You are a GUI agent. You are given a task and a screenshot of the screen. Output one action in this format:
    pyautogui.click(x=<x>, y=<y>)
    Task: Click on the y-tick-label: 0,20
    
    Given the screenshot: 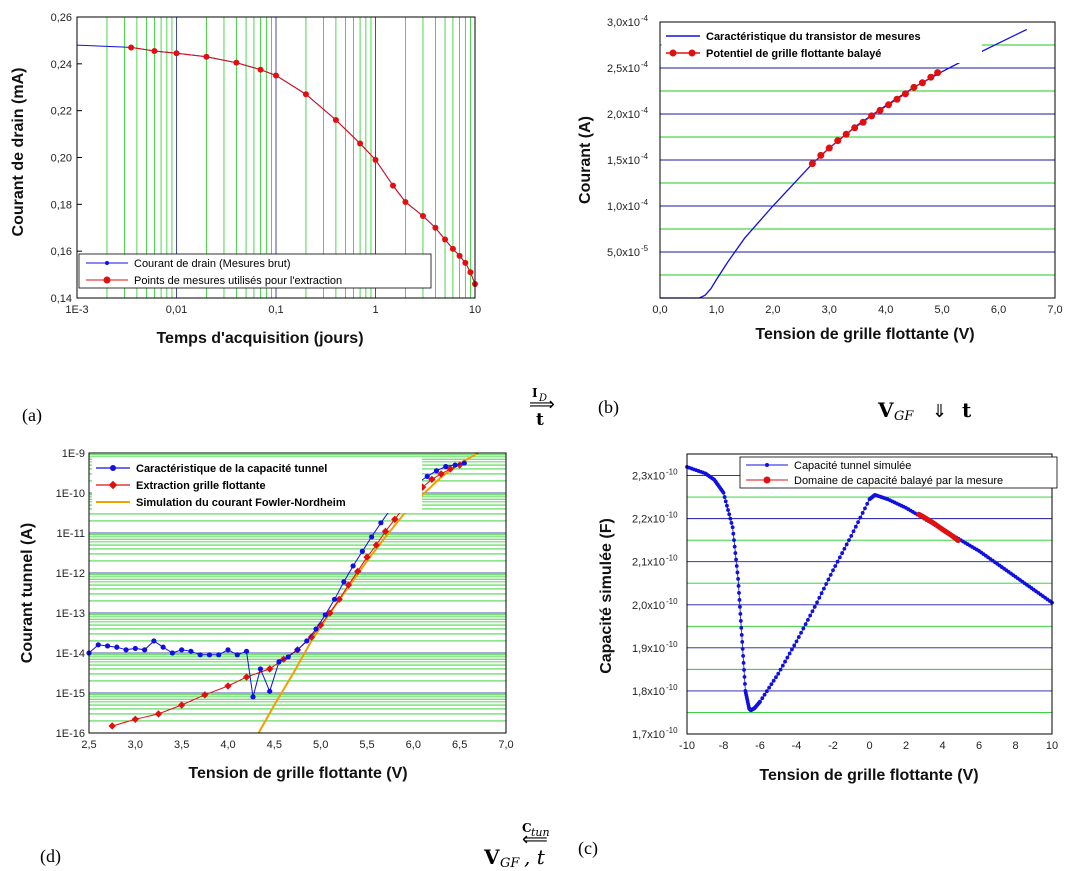 What is the action you would take?
    pyautogui.click(x=61, y=159)
    